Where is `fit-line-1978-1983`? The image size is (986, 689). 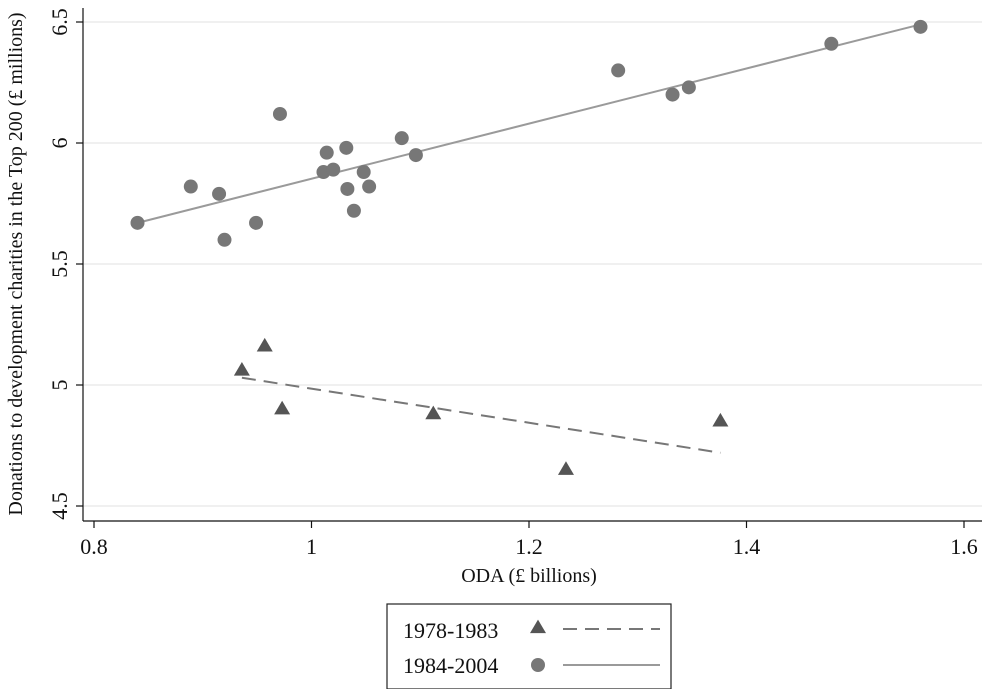 fit-line-1978-1983 is located at coordinates (481, 415).